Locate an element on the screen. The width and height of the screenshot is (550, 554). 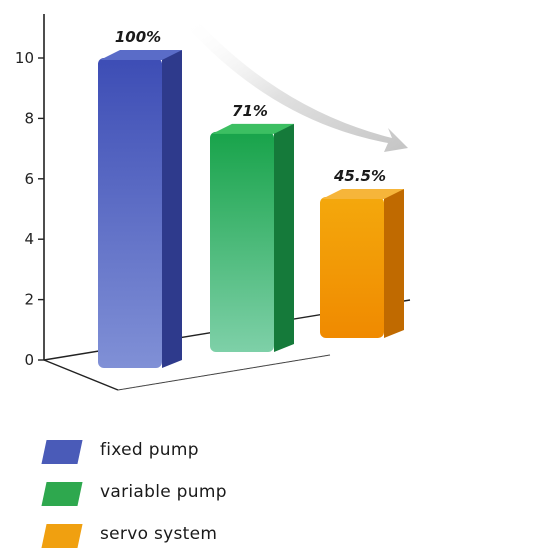
legend-item-variable-pump: variable pump is located at coordinates (192, 497).